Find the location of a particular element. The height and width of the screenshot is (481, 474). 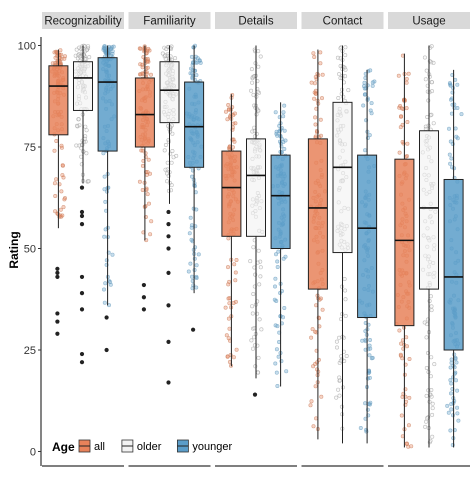

y-tick-label: 0 is located at coordinates (33, 453).